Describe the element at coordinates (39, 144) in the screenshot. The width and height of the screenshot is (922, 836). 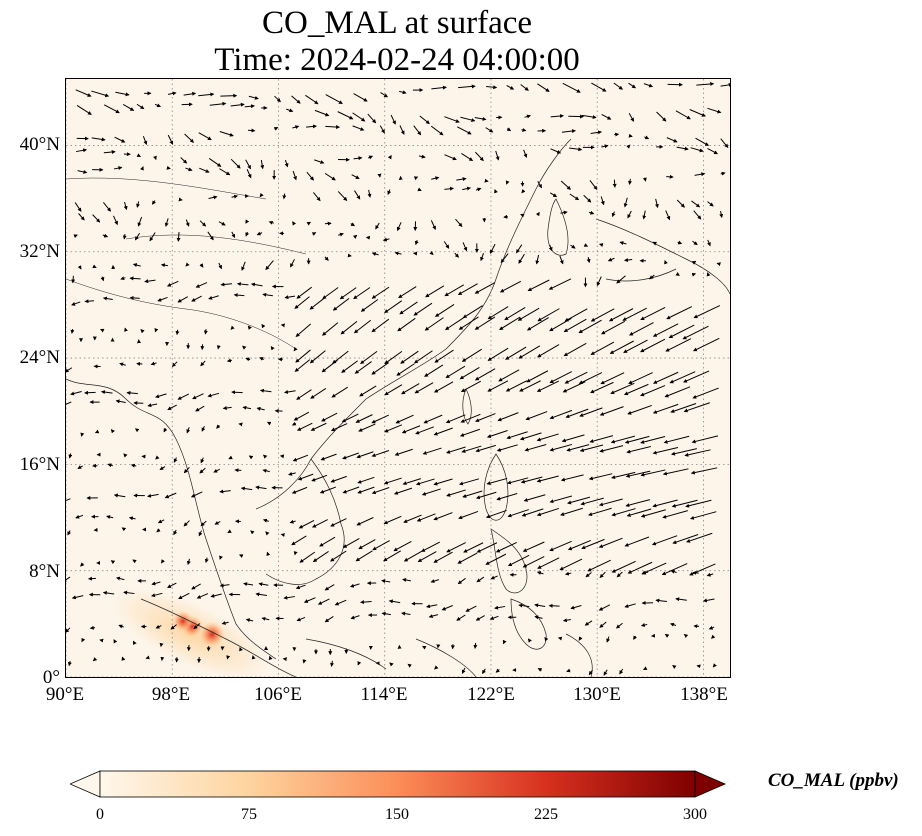
I see `lat-tick-40: 40°N` at that location.